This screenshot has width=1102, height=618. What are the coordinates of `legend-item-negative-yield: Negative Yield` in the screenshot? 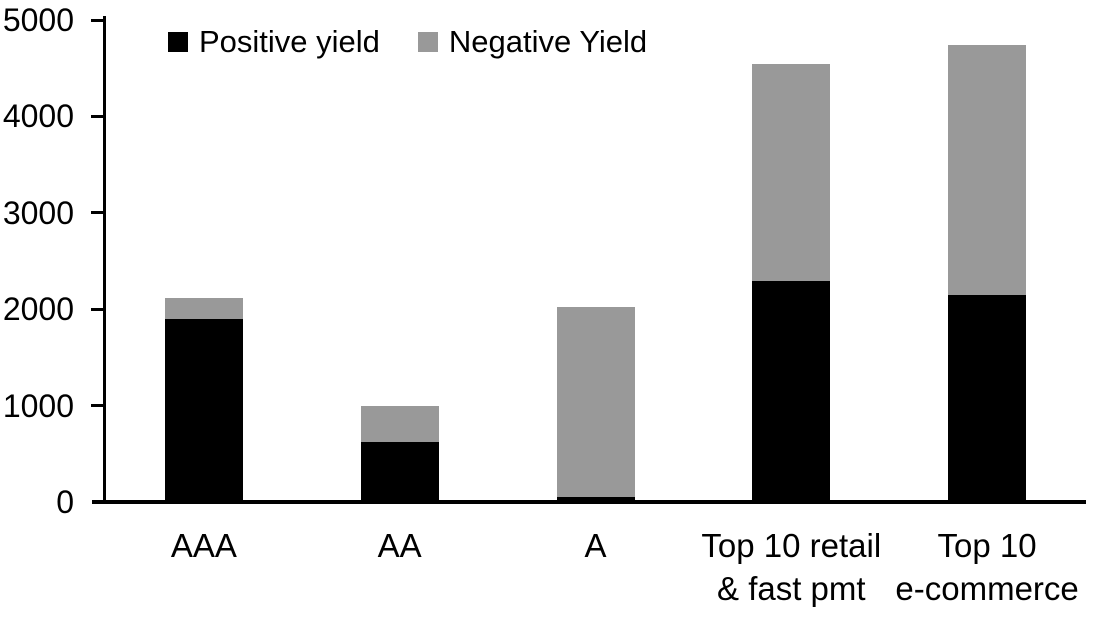 It's located at (532, 42).